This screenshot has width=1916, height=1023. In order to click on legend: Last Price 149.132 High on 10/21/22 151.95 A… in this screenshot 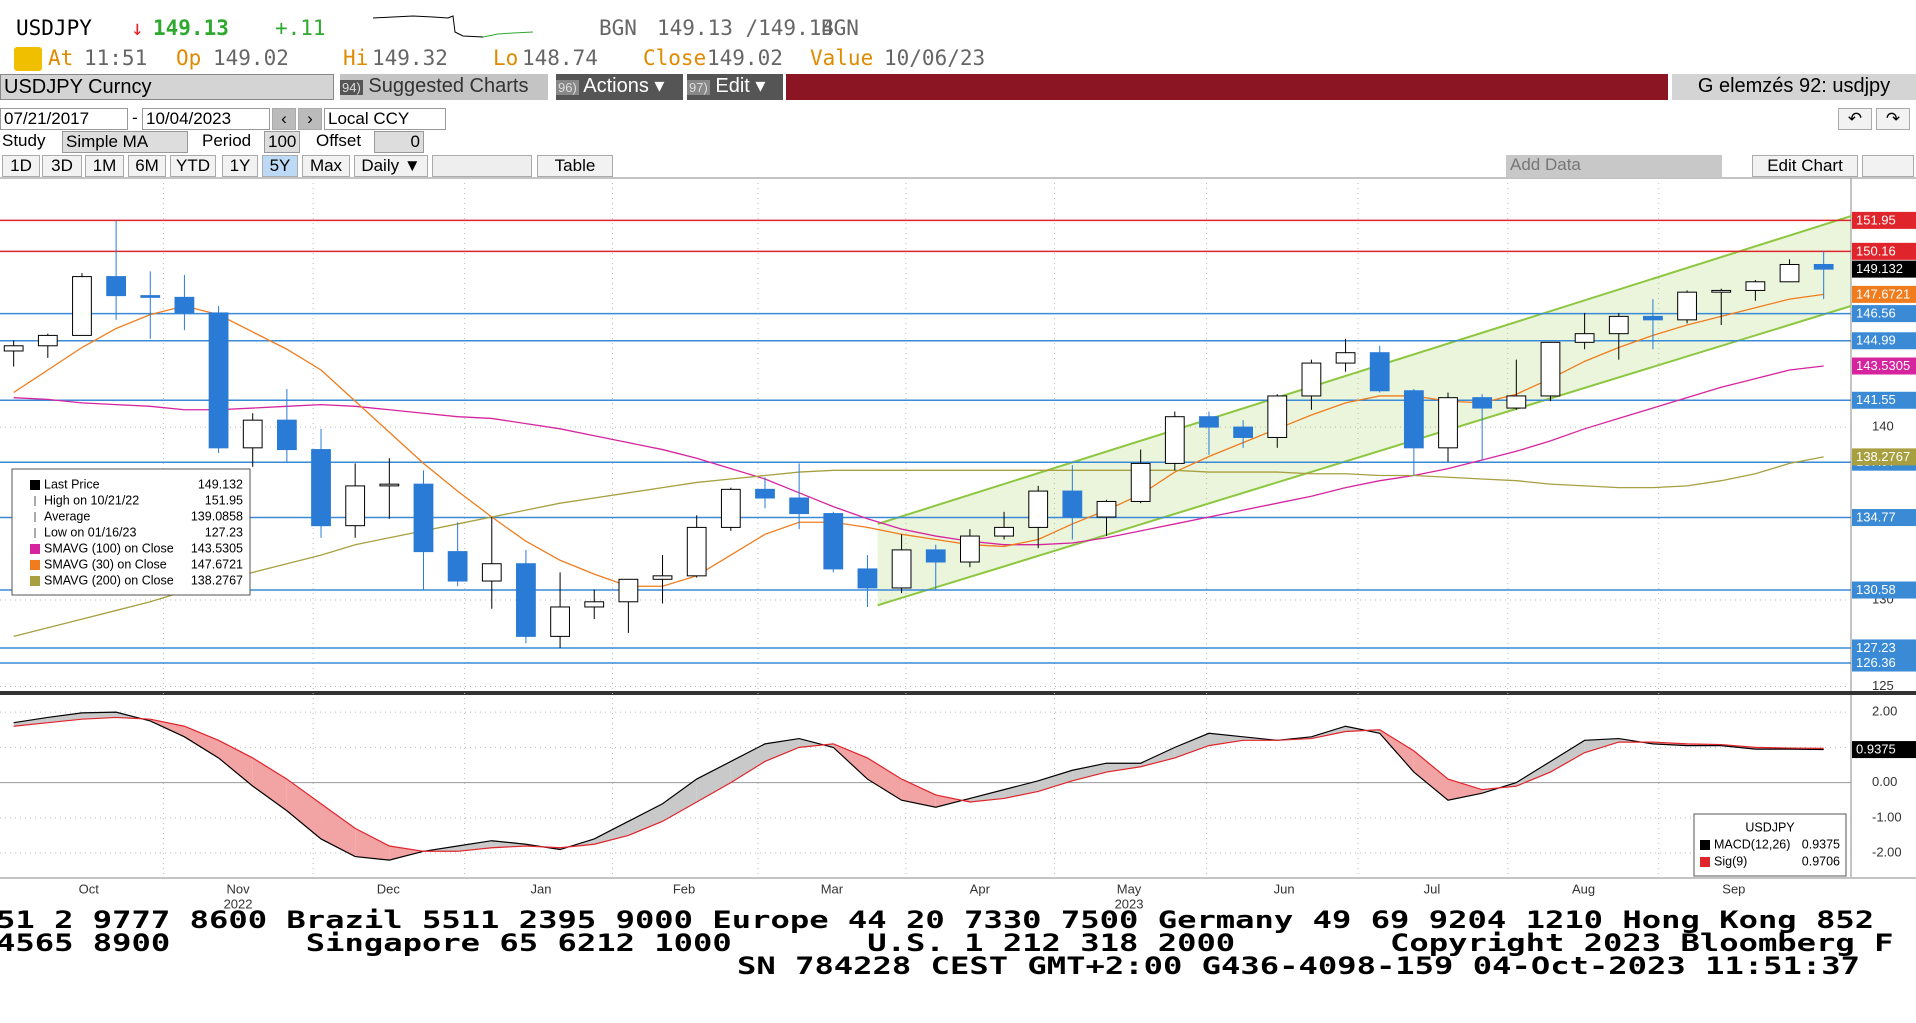, I will do `click(131, 532)`.